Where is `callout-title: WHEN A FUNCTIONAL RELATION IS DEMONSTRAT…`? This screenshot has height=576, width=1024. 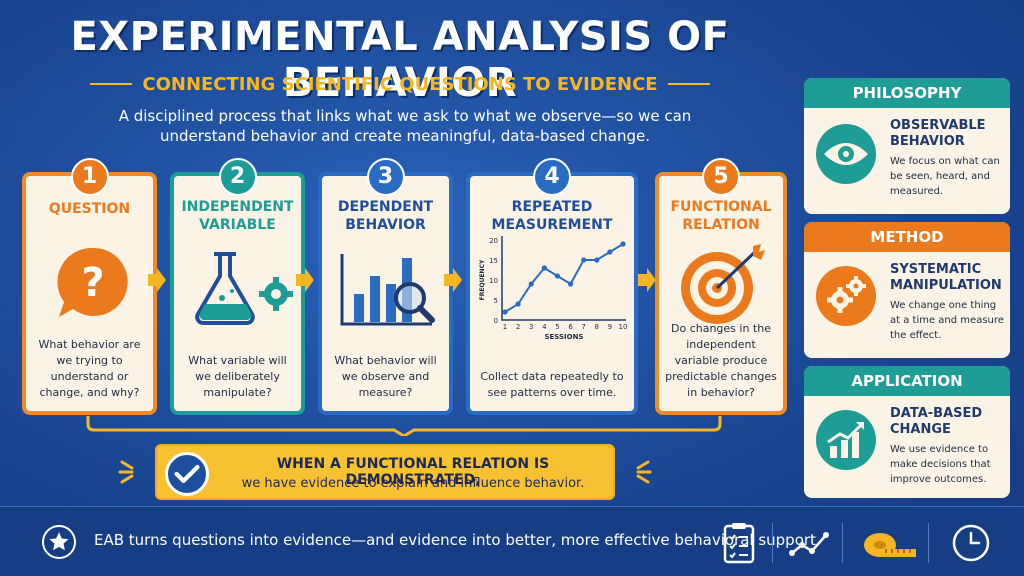 callout-title: WHEN A FUNCTIONAL RELATION IS DEMONSTRAT… is located at coordinates (413, 472).